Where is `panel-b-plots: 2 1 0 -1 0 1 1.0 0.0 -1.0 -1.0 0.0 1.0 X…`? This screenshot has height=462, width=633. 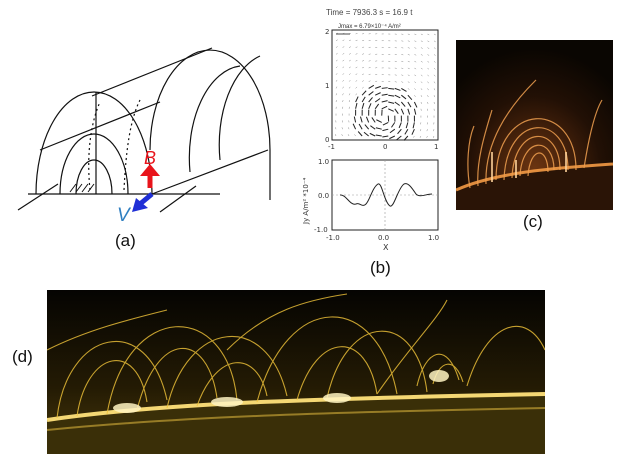 panel-b-plots: 2 1 0 -1 0 1 1.0 0.0 -1.0 -1.0 0.0 1.0 X… is located at coordinates (370, 140).